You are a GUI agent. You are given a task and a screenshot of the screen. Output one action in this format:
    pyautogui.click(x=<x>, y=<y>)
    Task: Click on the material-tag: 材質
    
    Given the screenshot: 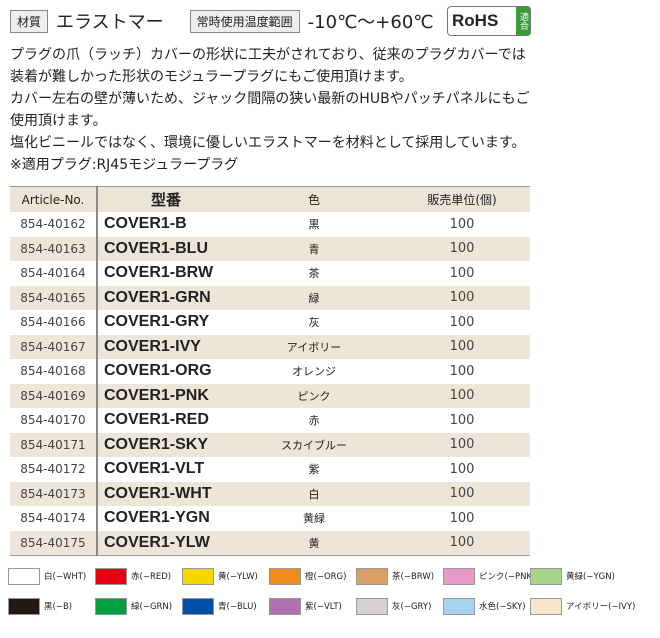 What is the action you would take?
    pyautogui.click(x=29, y=21)
    